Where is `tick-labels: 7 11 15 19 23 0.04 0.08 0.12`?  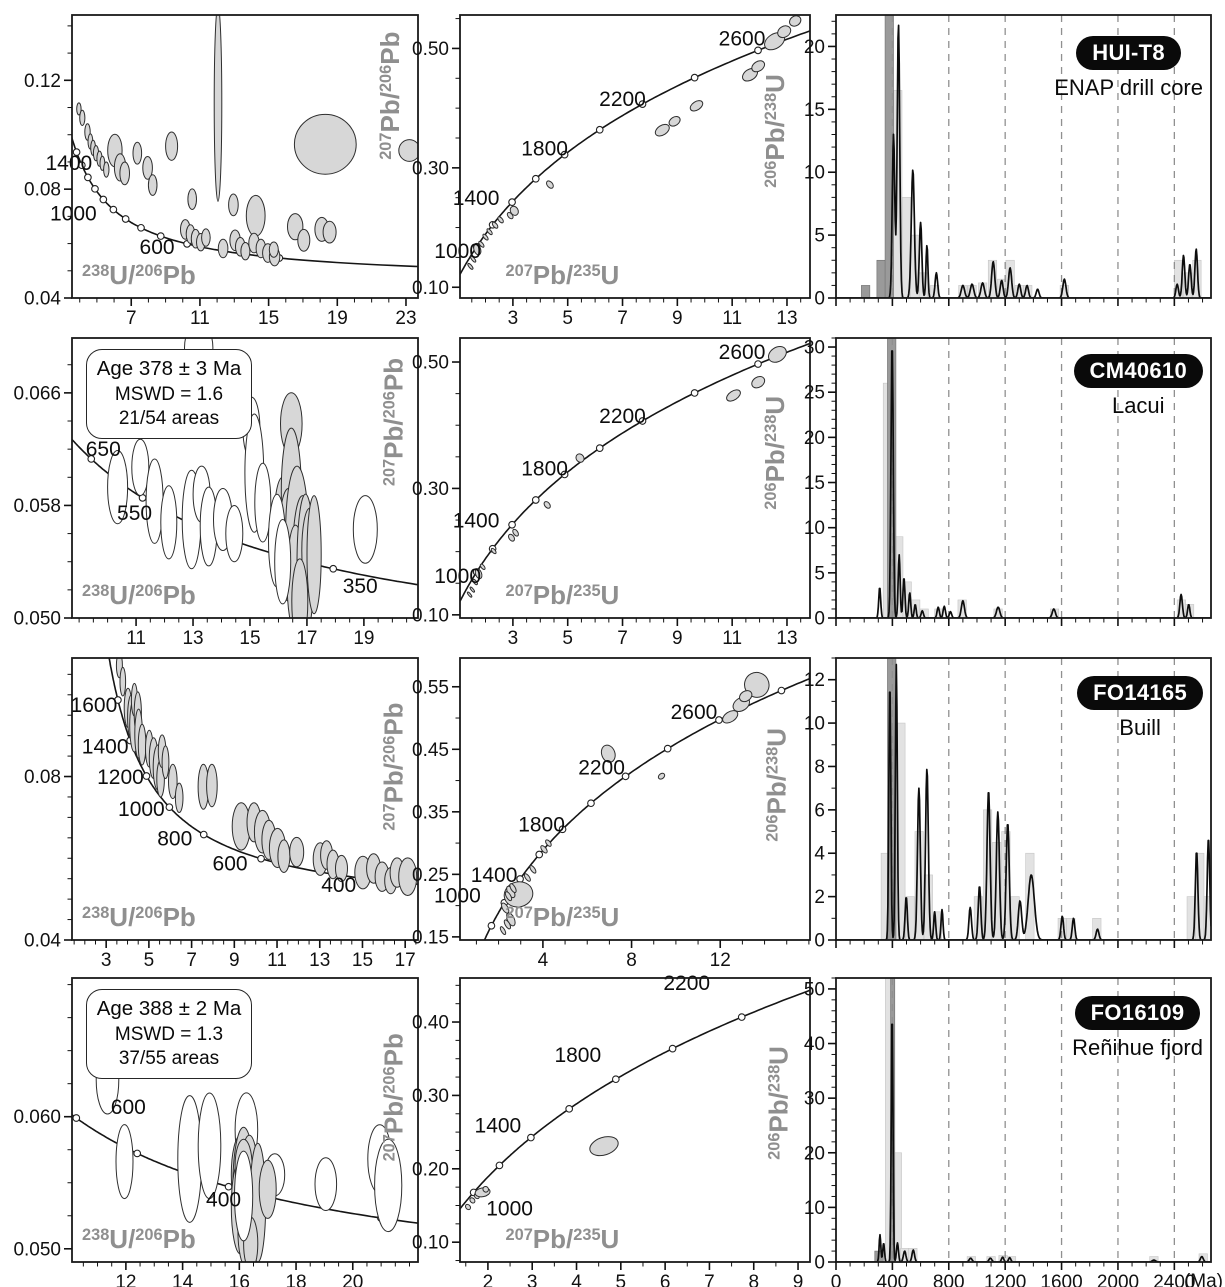 tick-labels: 7 11 15 19 23 0.04 0.08 0.12 is located at coordinates (220, 200).